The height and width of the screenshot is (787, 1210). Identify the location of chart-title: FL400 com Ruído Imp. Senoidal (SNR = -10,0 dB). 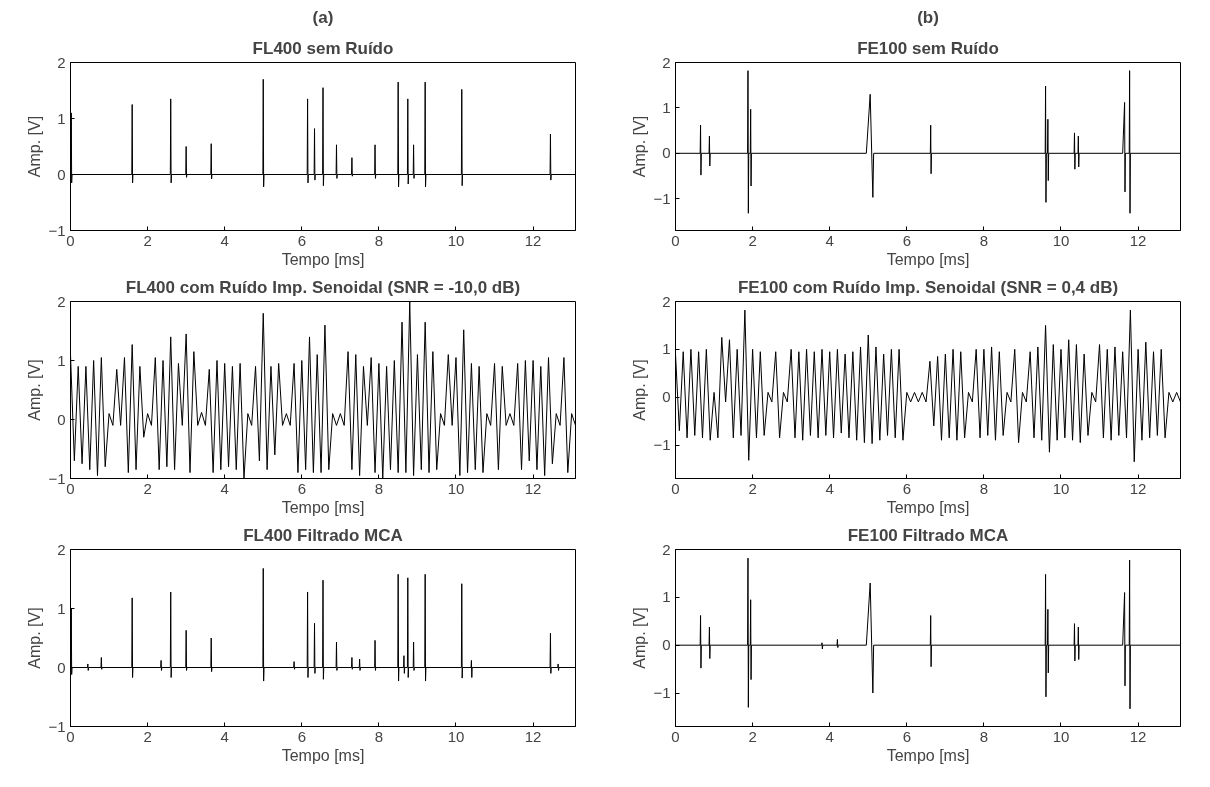
(323, 287).